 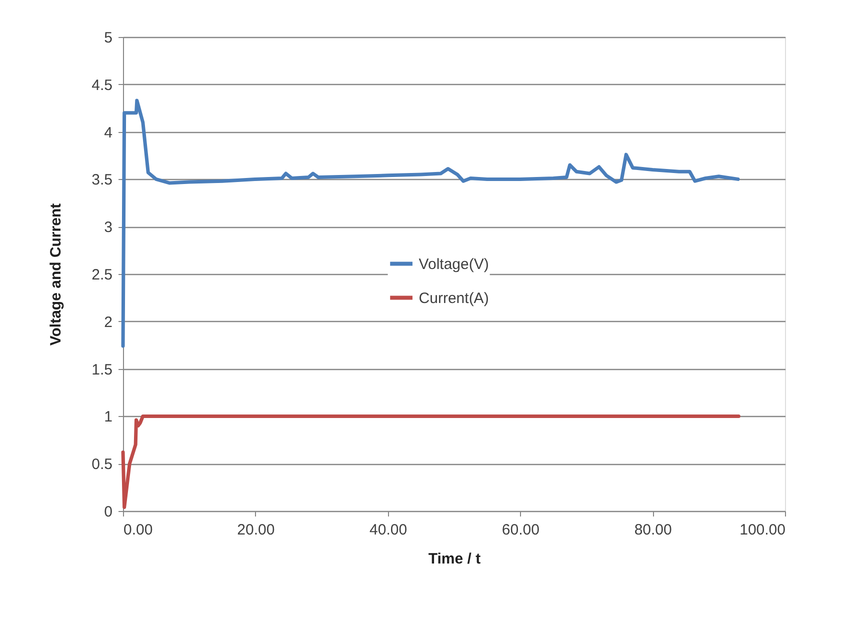 What do you see at coordinates (102, 465) in the screenshot?
I see `y-tick-label: 0.5` at bounding box center [102, 465].